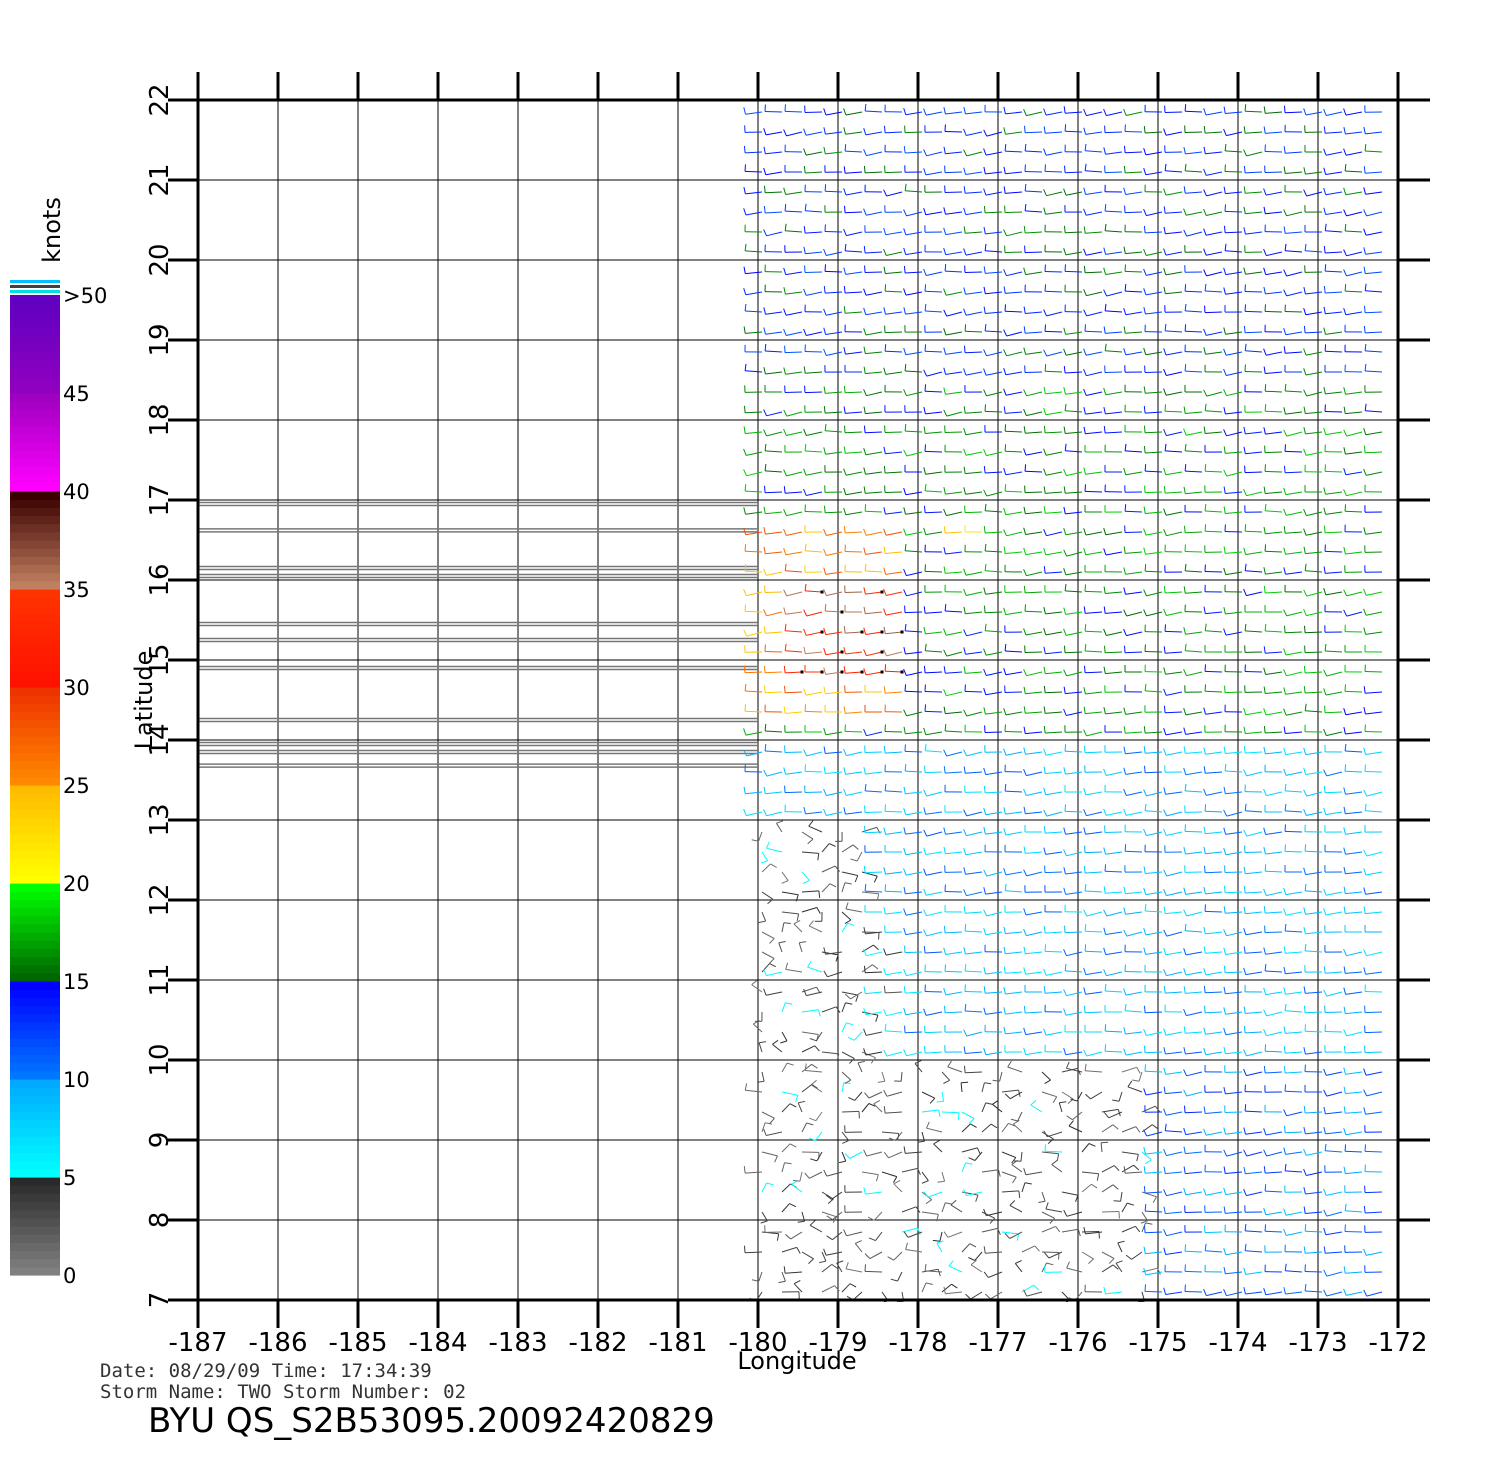 This screenshot has width=1500, height=1480. Describe the element at coordinates (160, 1300) in the screenshot. I see `y-tick-label: 7` at that location.